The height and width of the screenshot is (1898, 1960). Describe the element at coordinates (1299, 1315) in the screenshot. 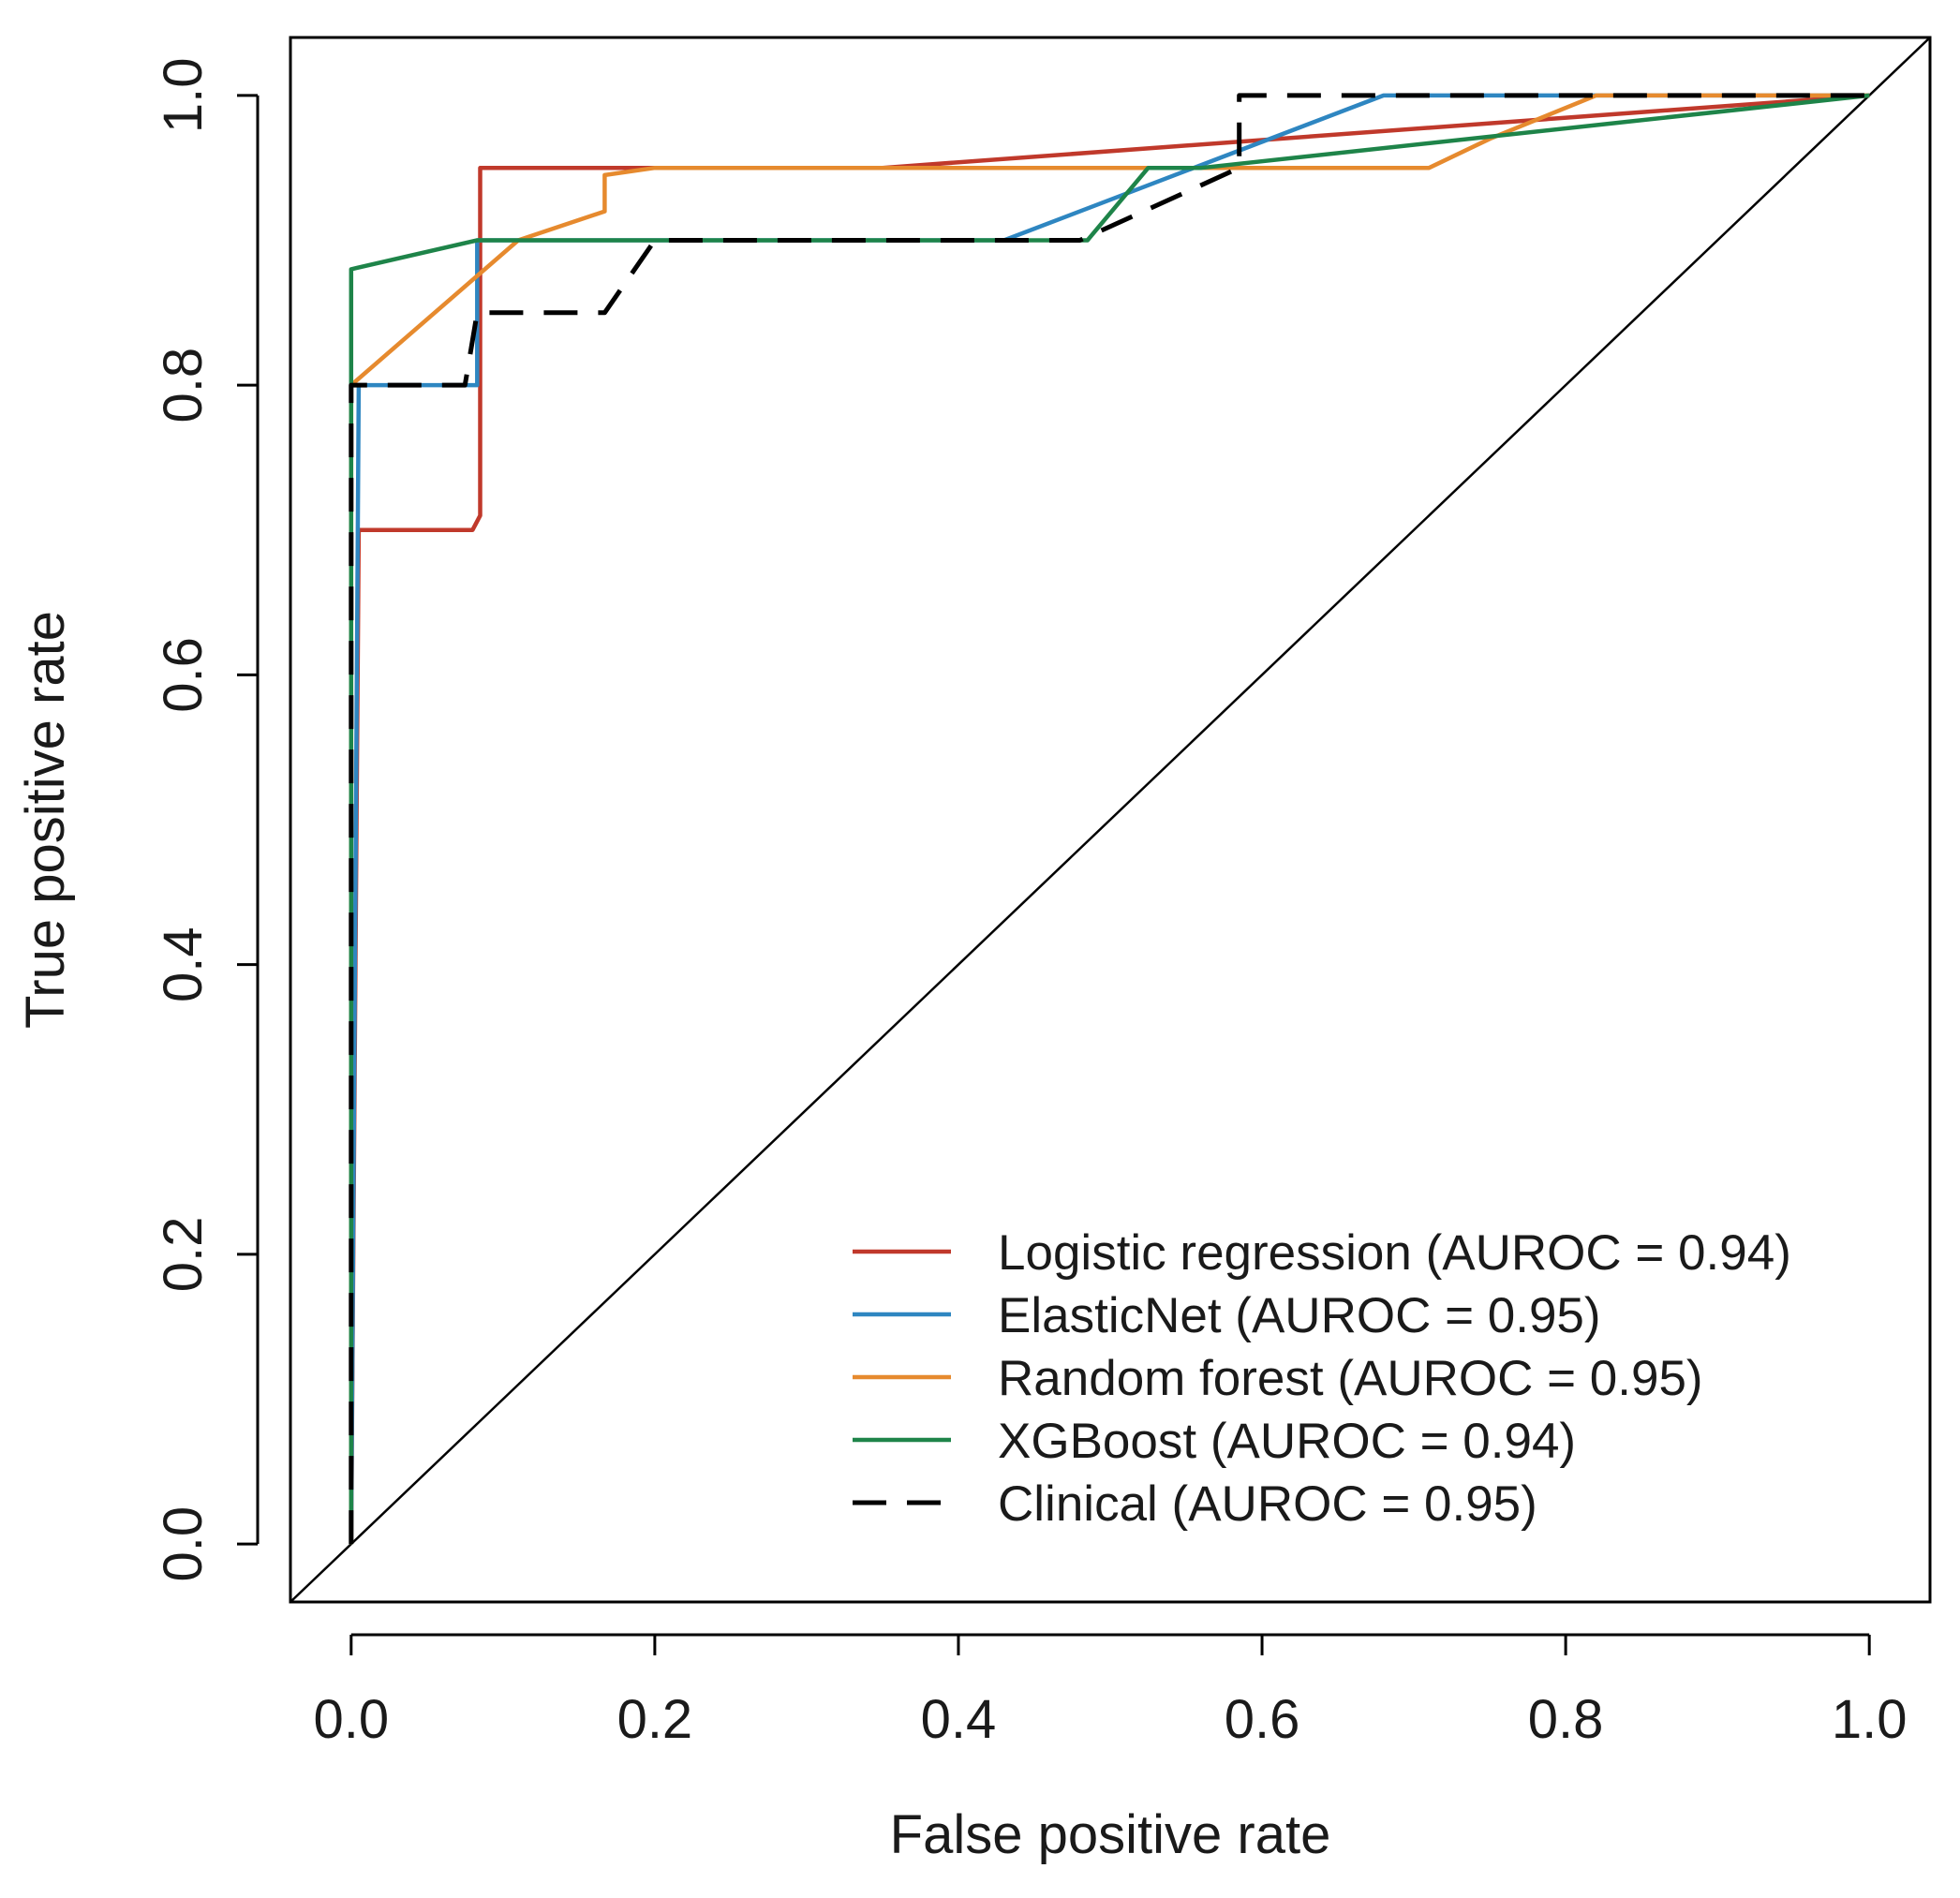

I see `legend-label-2: ElasticNet (AUROC = 0.95)` at that location.